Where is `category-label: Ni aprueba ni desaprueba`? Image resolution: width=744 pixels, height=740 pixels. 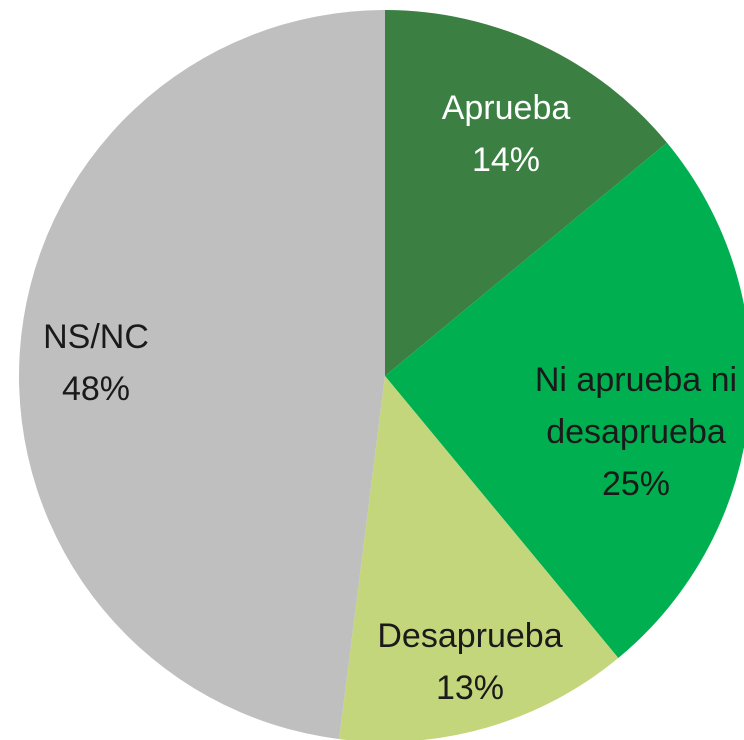
category-label: Ni aprueba ni desaprueba is located at coordinates (636, 406).